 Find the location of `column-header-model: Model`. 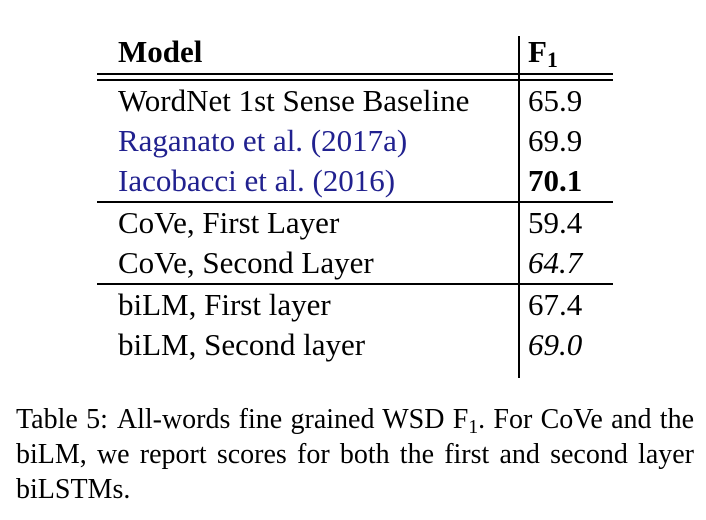

column-header-model: Model is located at coordinates (160, 51).